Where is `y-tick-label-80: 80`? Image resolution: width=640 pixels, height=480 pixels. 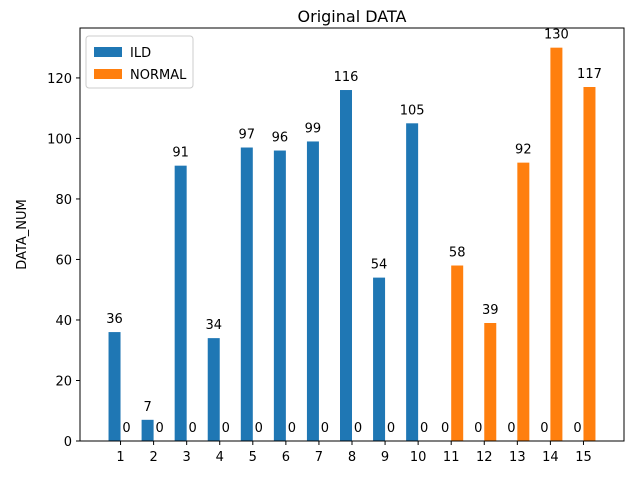
y-tick-label-80: 80 is located at coordinates (63, 200).